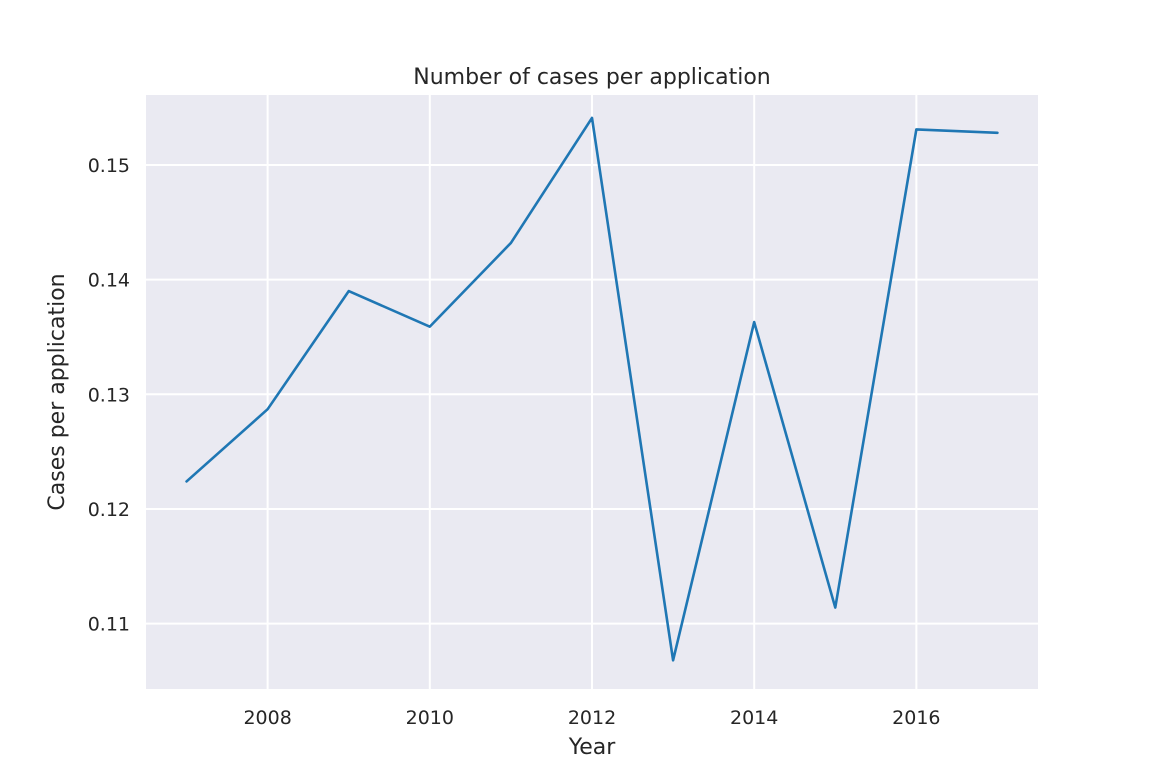 The width and height of the screenshot is (1154, 775). What do you see at coordinates (754, 718) in the screenshot?
I see `x-tick-label: 2014` at bounding box center [754, 718].